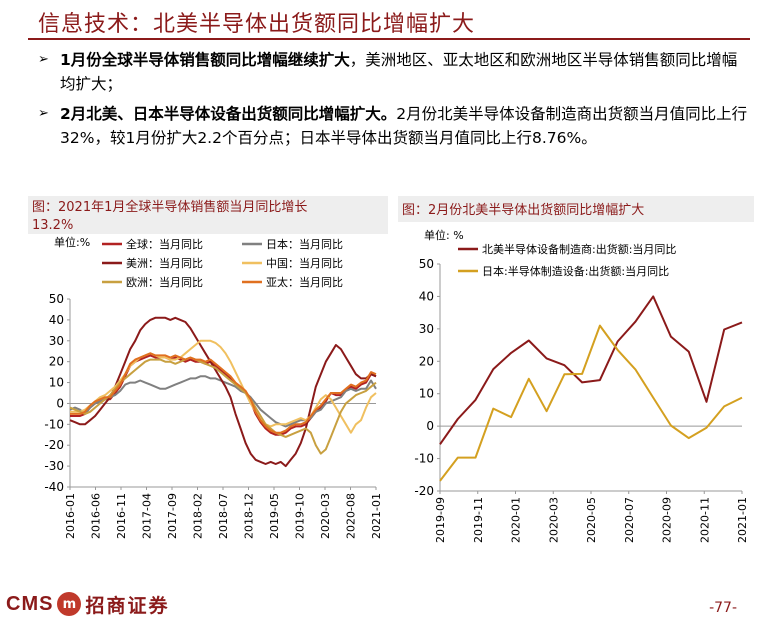 This screenshot has width=763, height=622. Describe the element at coordinates (351, 516) in the screenshot. I see `x-tick-label: 2020-08` at that location.